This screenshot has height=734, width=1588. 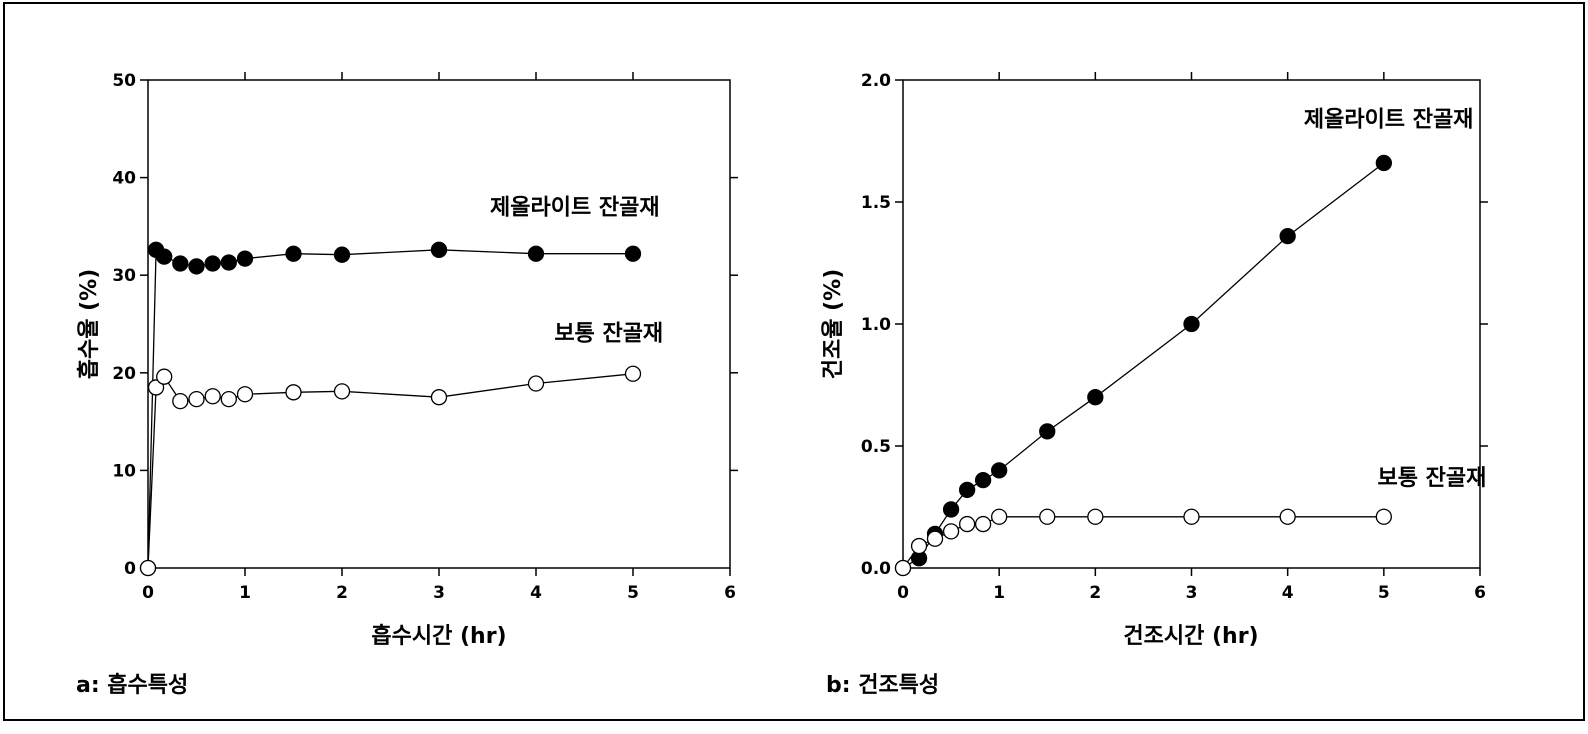 What do you see at coordinates (882, 685) in the screenshot?
I see `panel-caption: b: 건조특성` at bounding box center [882, 685].